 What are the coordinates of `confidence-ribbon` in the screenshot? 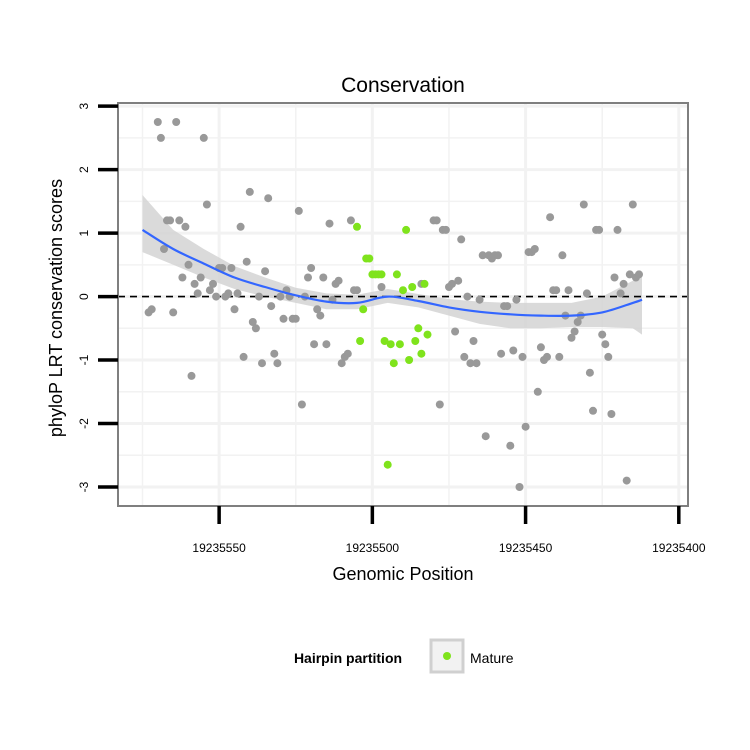 It's located at (392, 265).